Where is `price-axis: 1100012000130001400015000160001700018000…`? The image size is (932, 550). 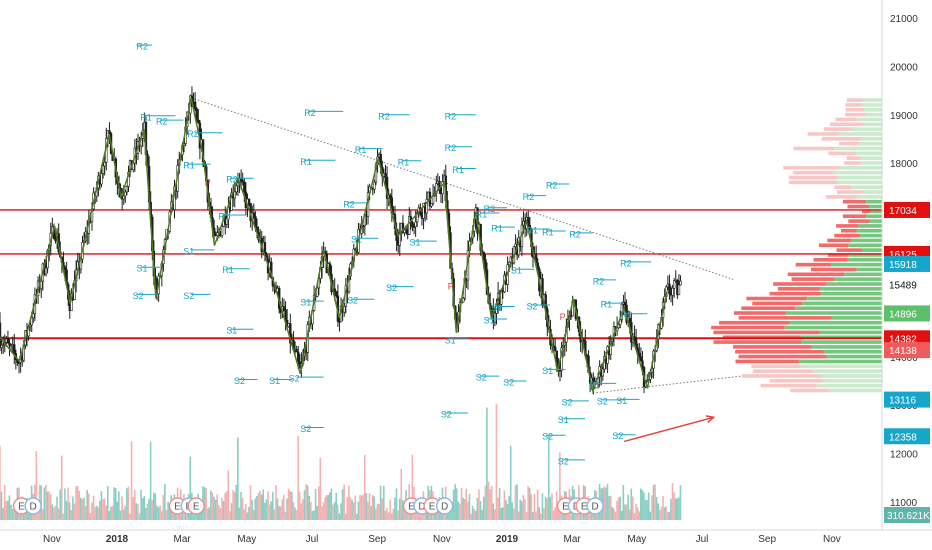 price-axis: 1100012000130001400015000160001700018000… is located at coordinates (907, 268).